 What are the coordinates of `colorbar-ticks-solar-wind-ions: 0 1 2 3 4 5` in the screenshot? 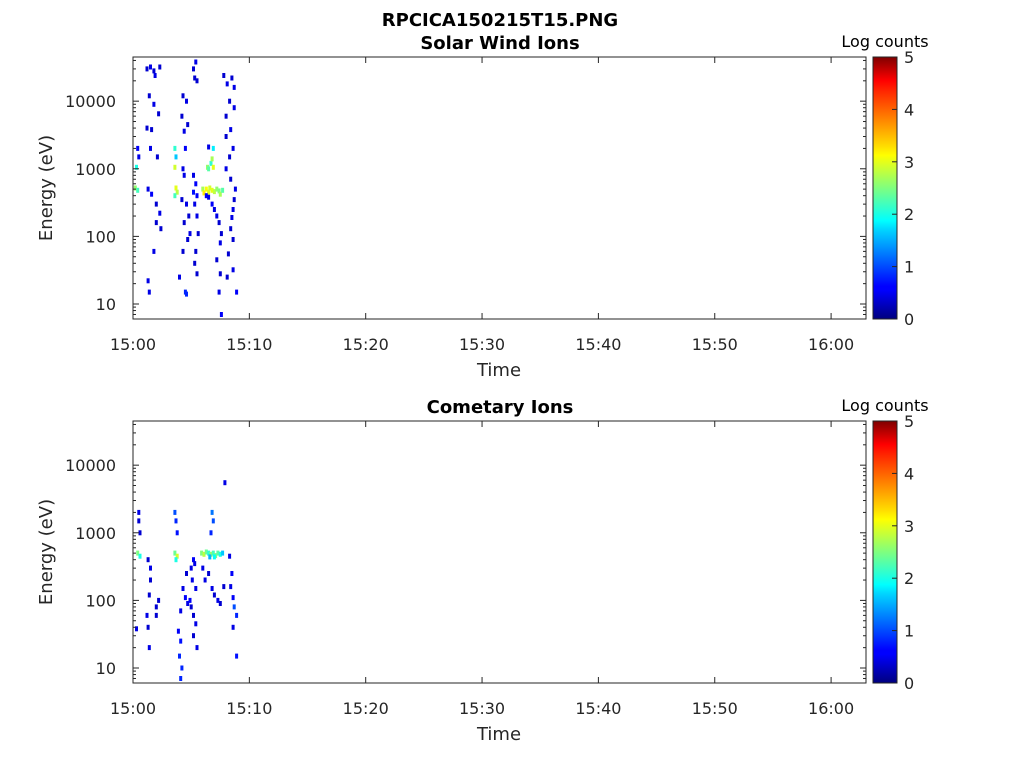 It's located at (903, 188).